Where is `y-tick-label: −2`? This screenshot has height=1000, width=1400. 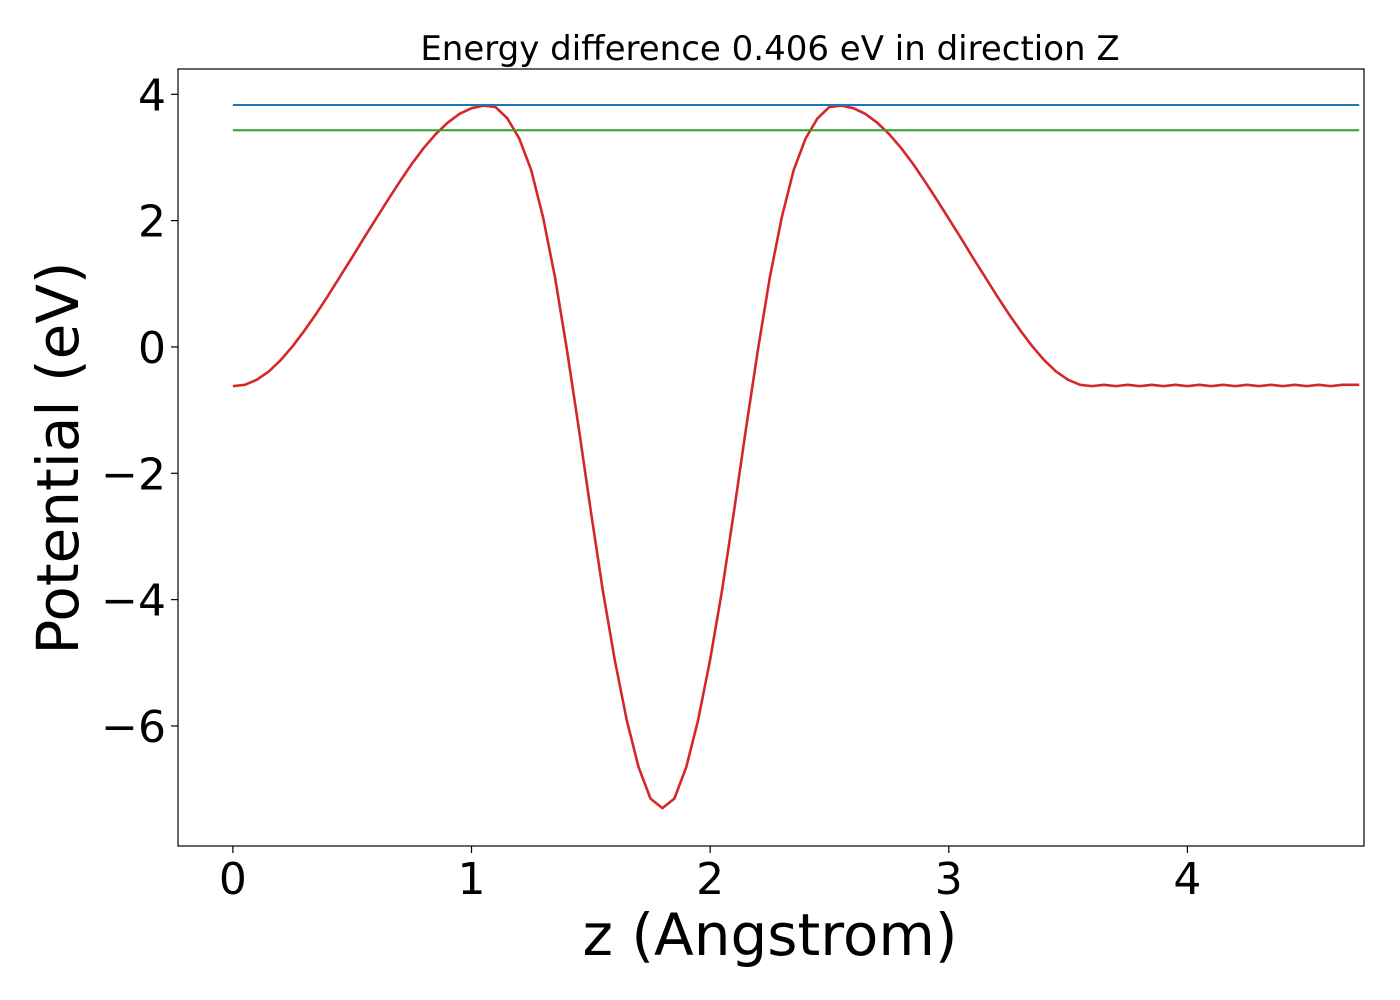 y-tick-label: −2 is located at coordinates (133, 474).